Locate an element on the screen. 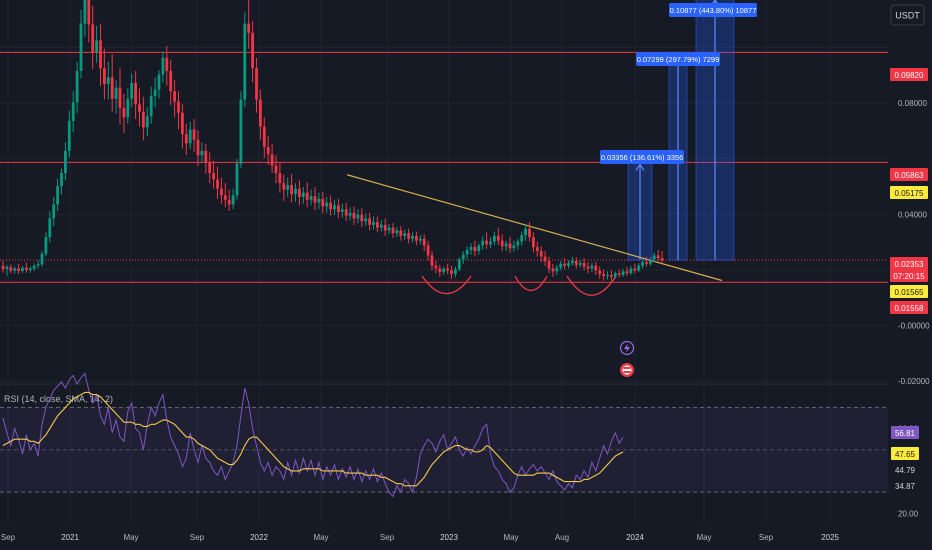 The height and width of the screenshot is (550, 932). price-tick-label: -0.02000 is located at coordinates (914, 381).